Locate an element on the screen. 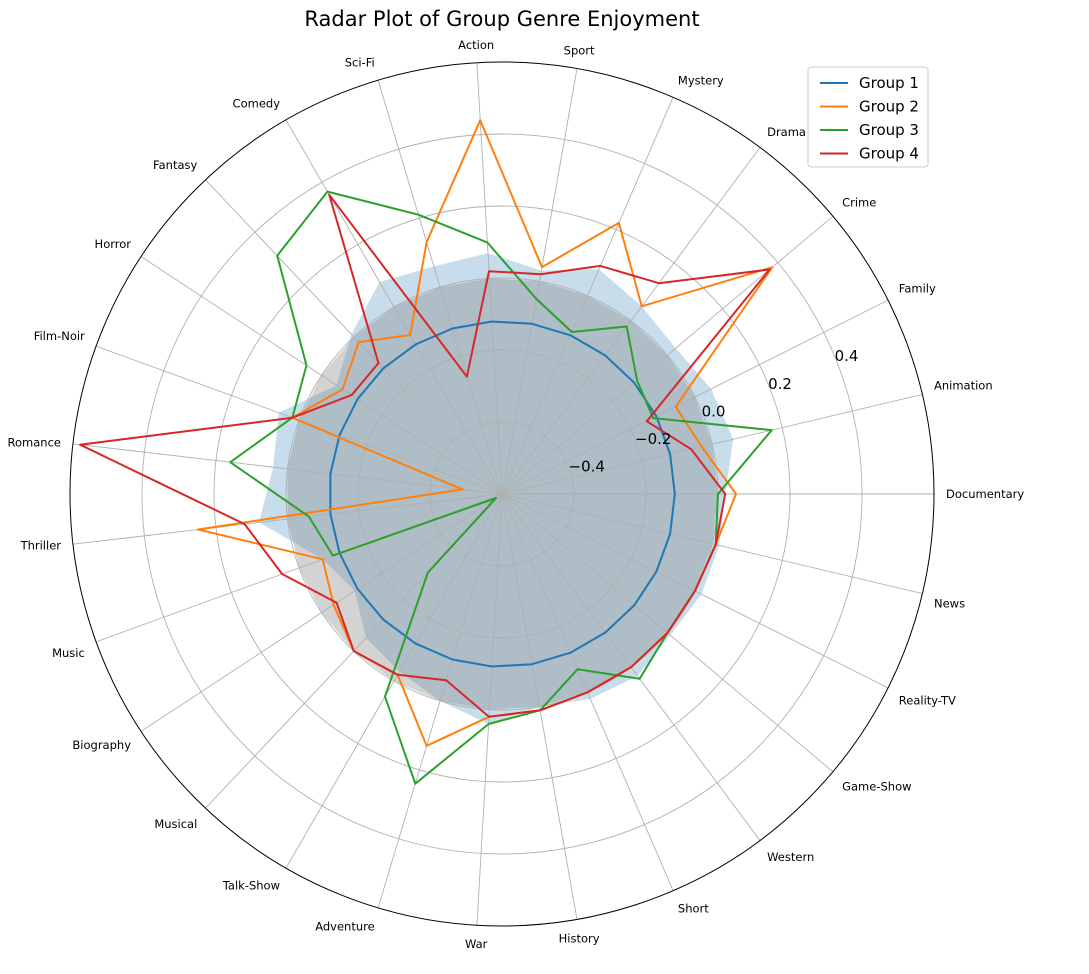 This screenshot has width=1089, height=974. category-label-comedy: Comedy is located at coordinates (257, 104).